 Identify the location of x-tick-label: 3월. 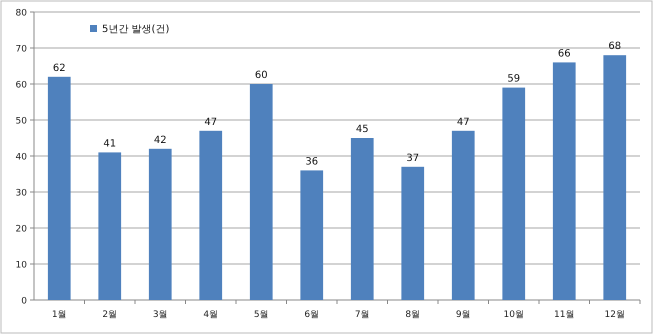
(160, 315).